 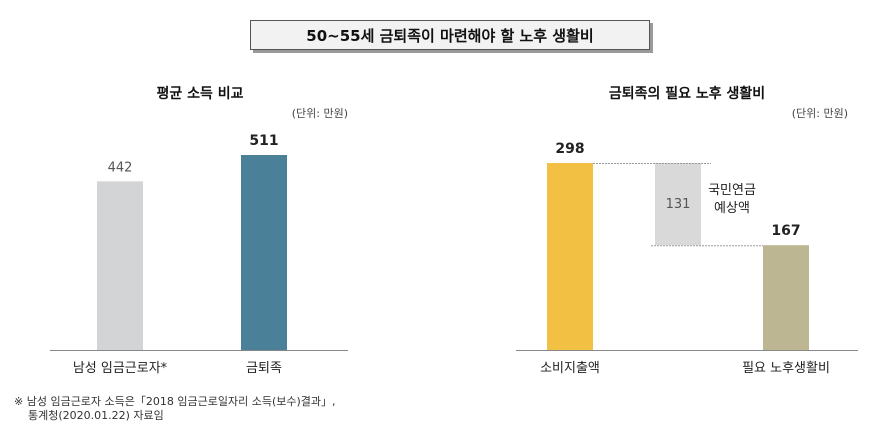 I want to click on main-title: 50~55세 금퇴족이 마련해야 할 노후 생활비, so click(x=450, y=35).